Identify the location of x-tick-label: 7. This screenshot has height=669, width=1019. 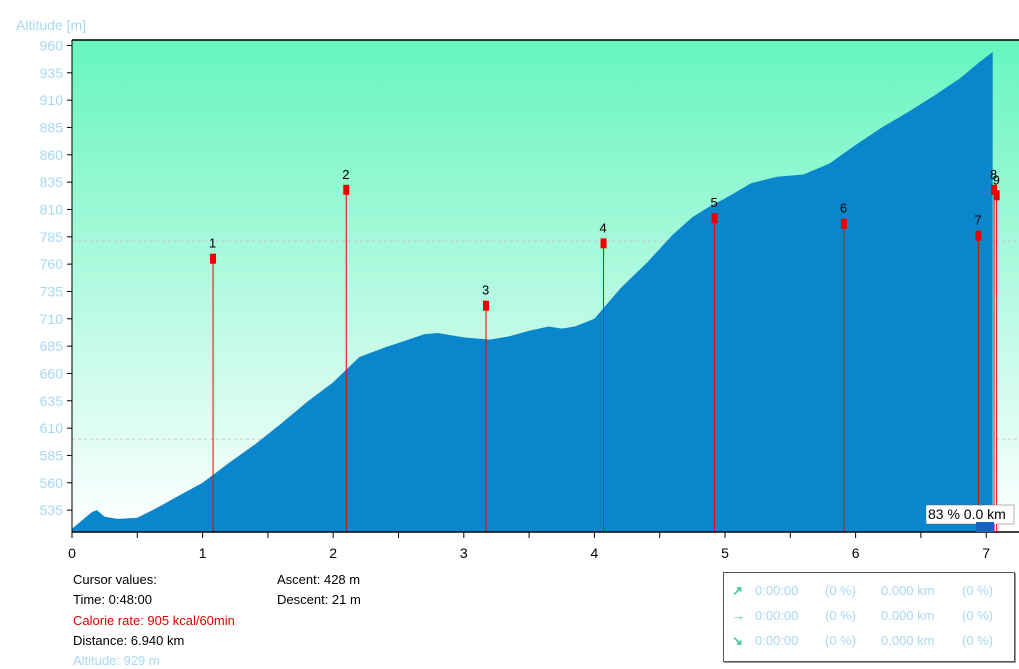
(986, 553).